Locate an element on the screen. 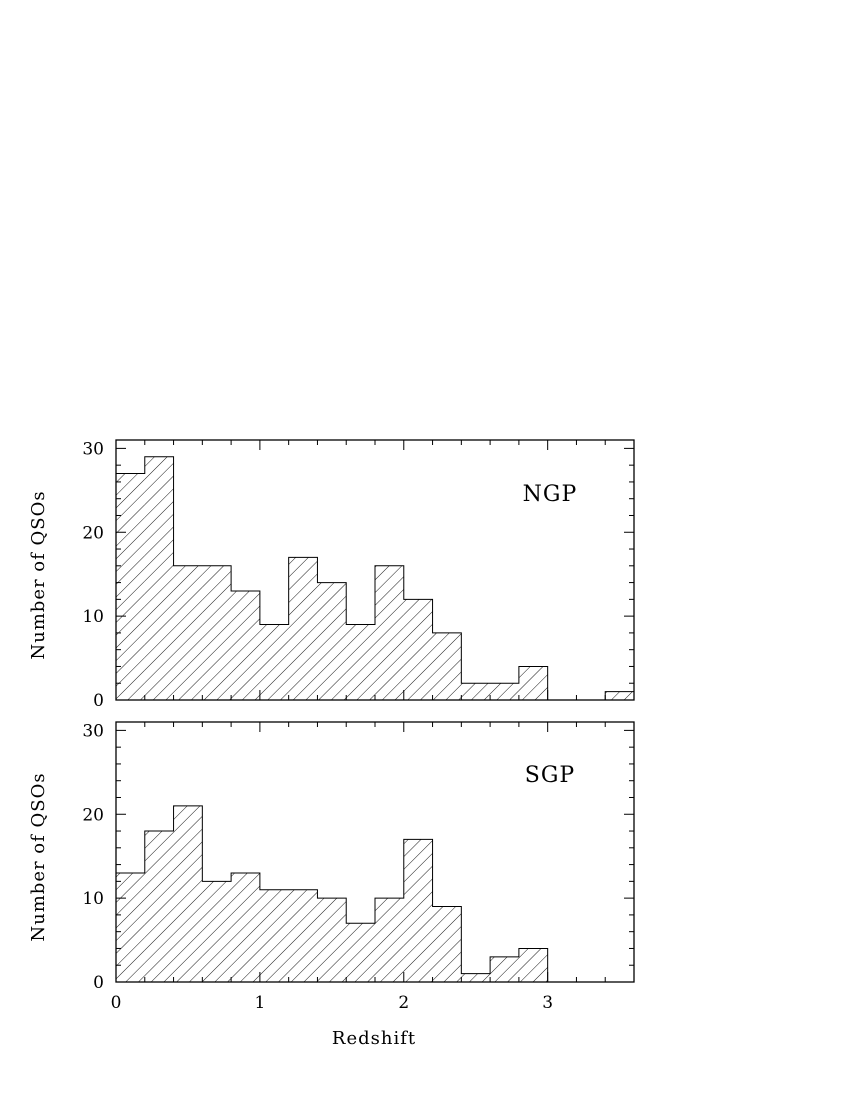 This screenshot has width=850, height=1100. plot-frame-ngp is located at coordinates (375, 570).